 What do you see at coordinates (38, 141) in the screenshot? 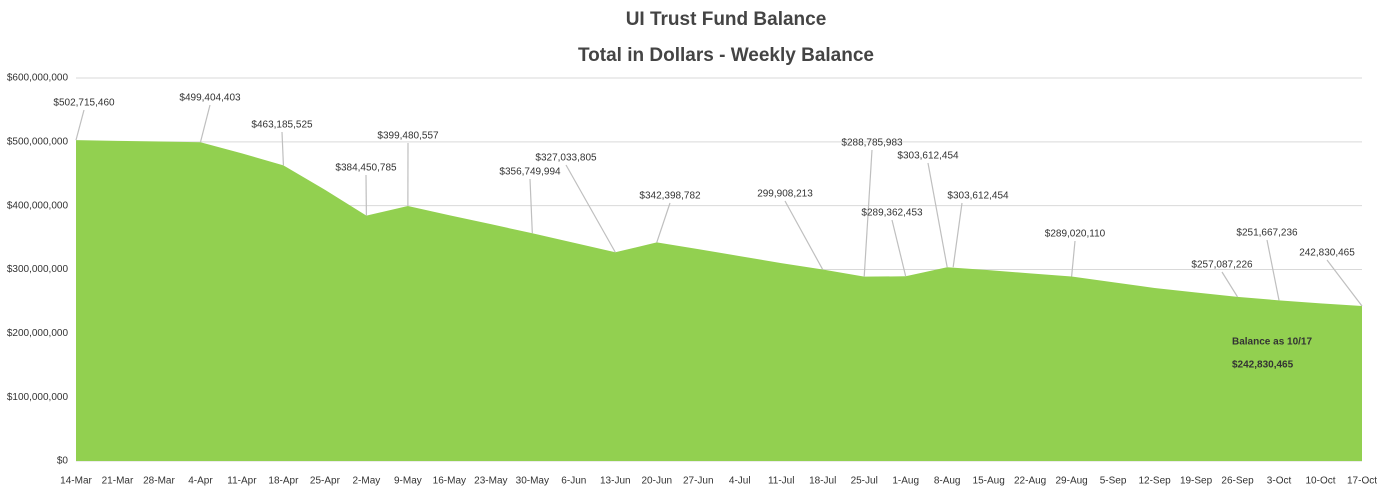
I see `y-tick-label: $500,000,000` at bounding box center [38, 141].